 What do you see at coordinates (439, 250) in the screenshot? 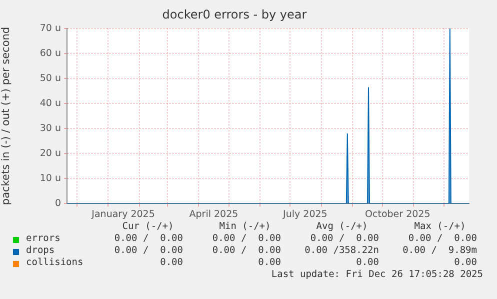
I see `text: 0.00 / 9.89m` at bounding box center [439, 250].